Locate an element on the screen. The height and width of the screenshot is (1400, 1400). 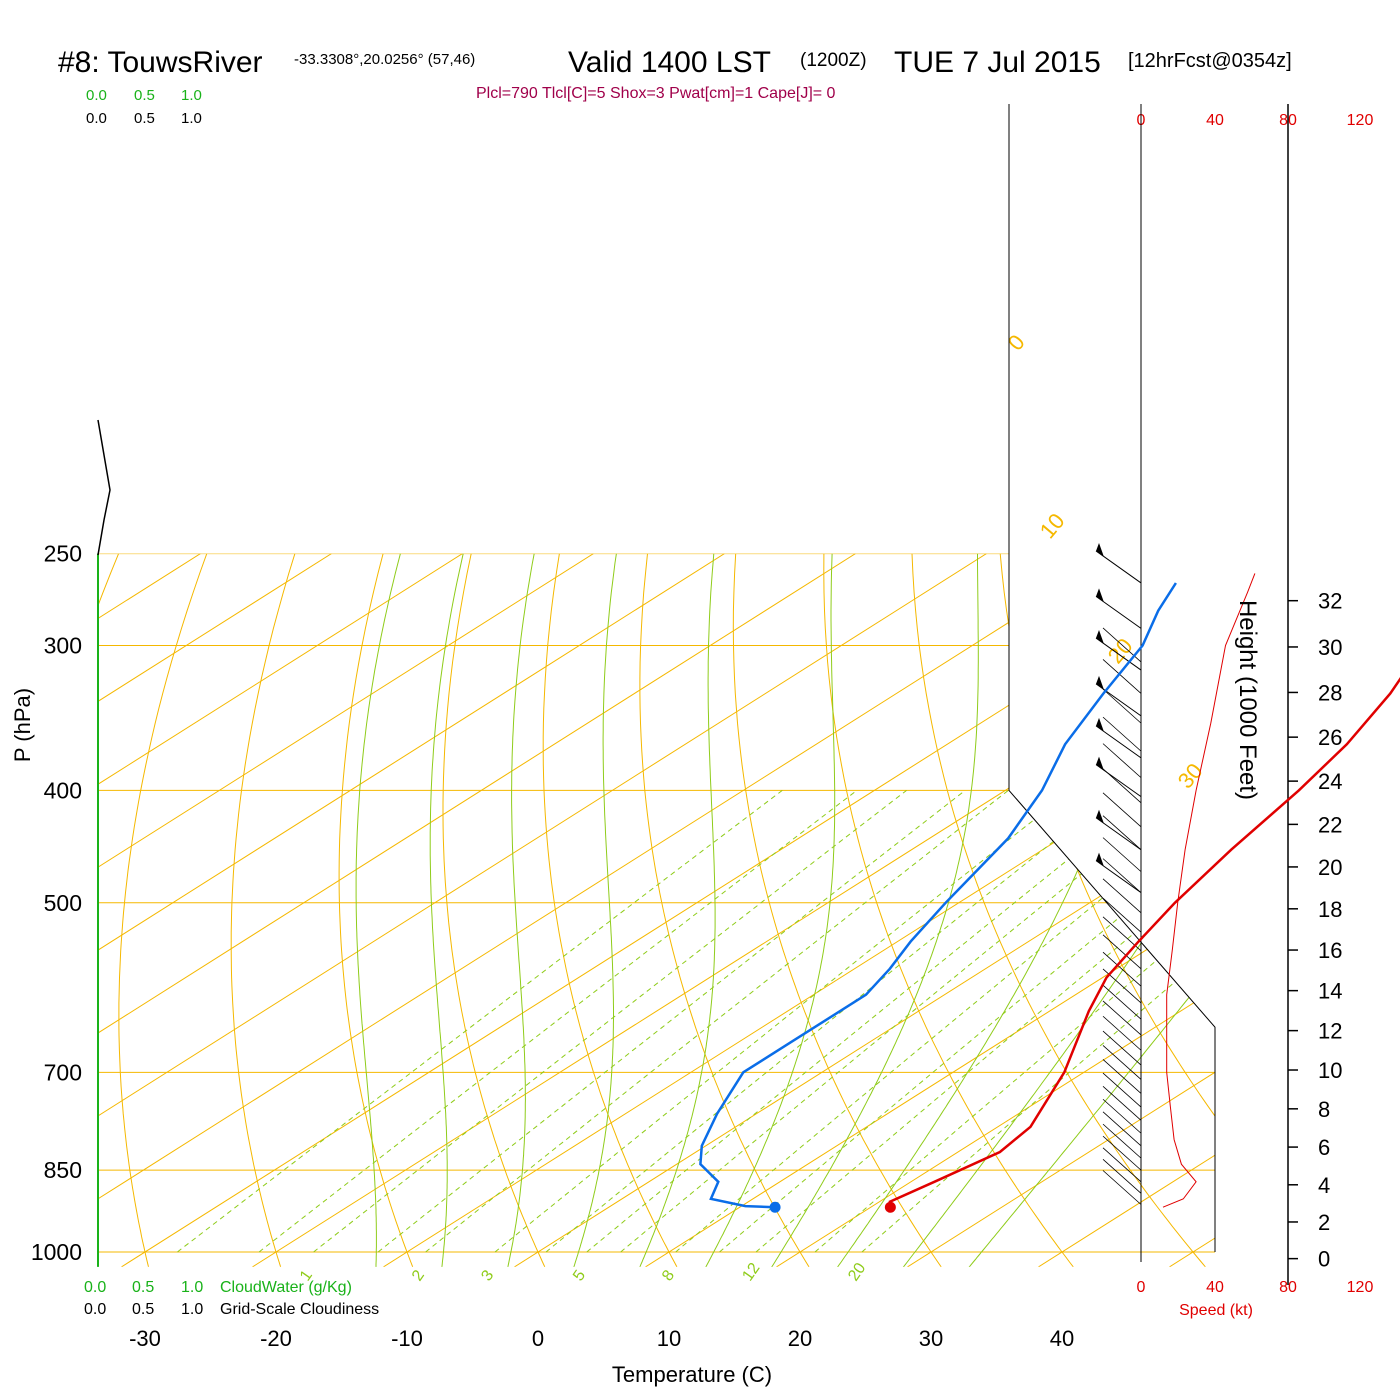
p-tick-label: 500 is located at coordinates (63, 903).